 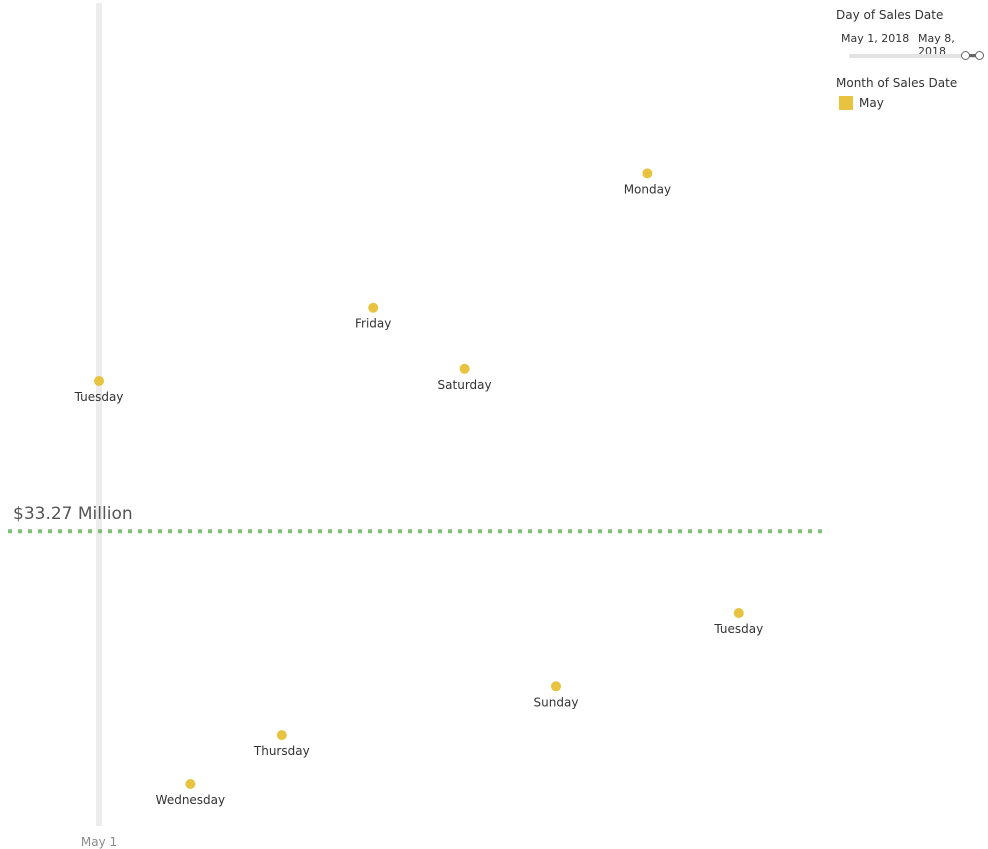 I want to click on slider-range, so click(x=972, y=55).